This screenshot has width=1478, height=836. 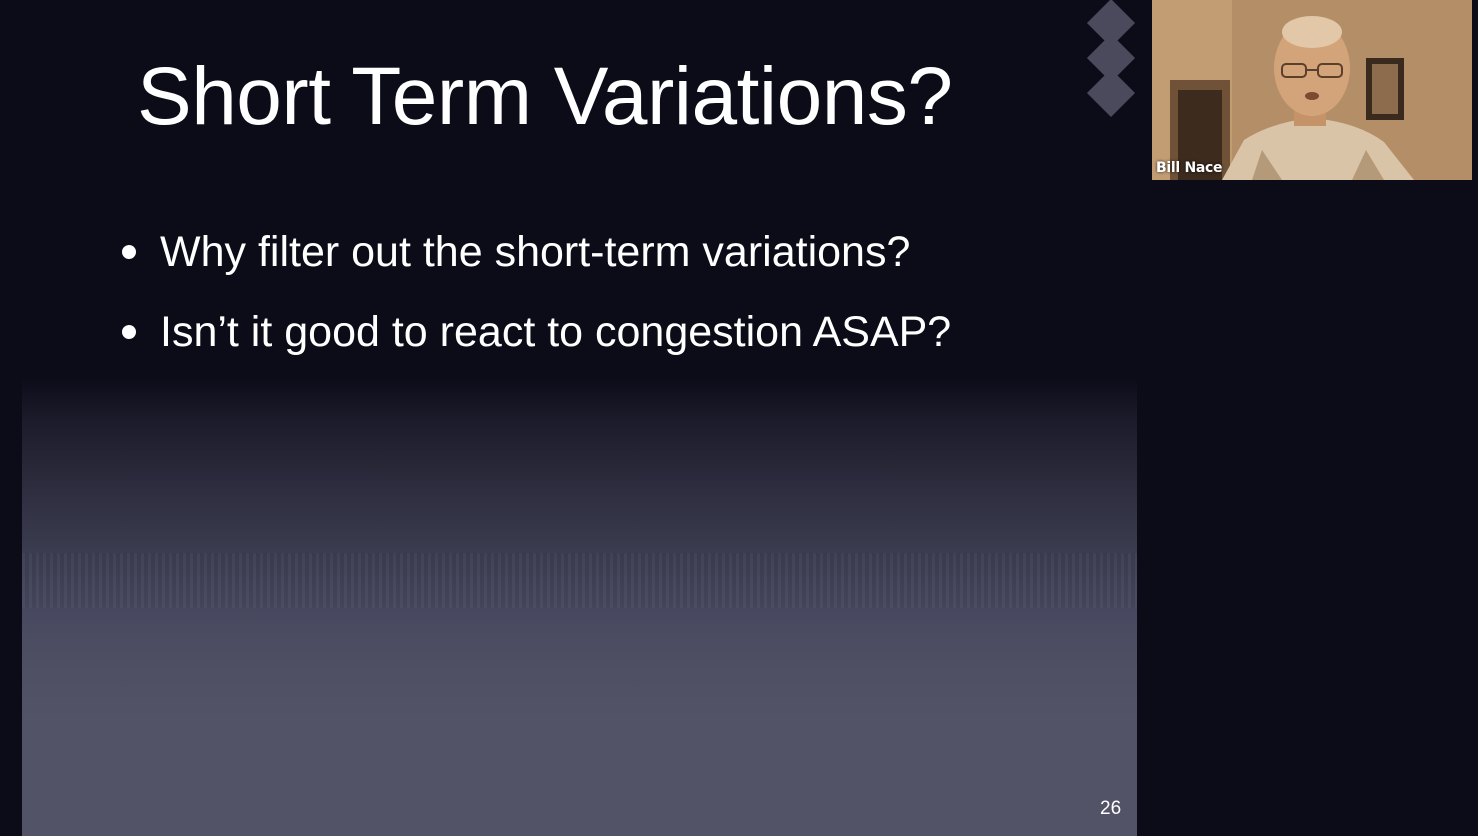 What do you see at coordinates (1189, 168) in the screenshot?
I see `participant-name-label: Bill Nace` at bounding box center [1189, 168].